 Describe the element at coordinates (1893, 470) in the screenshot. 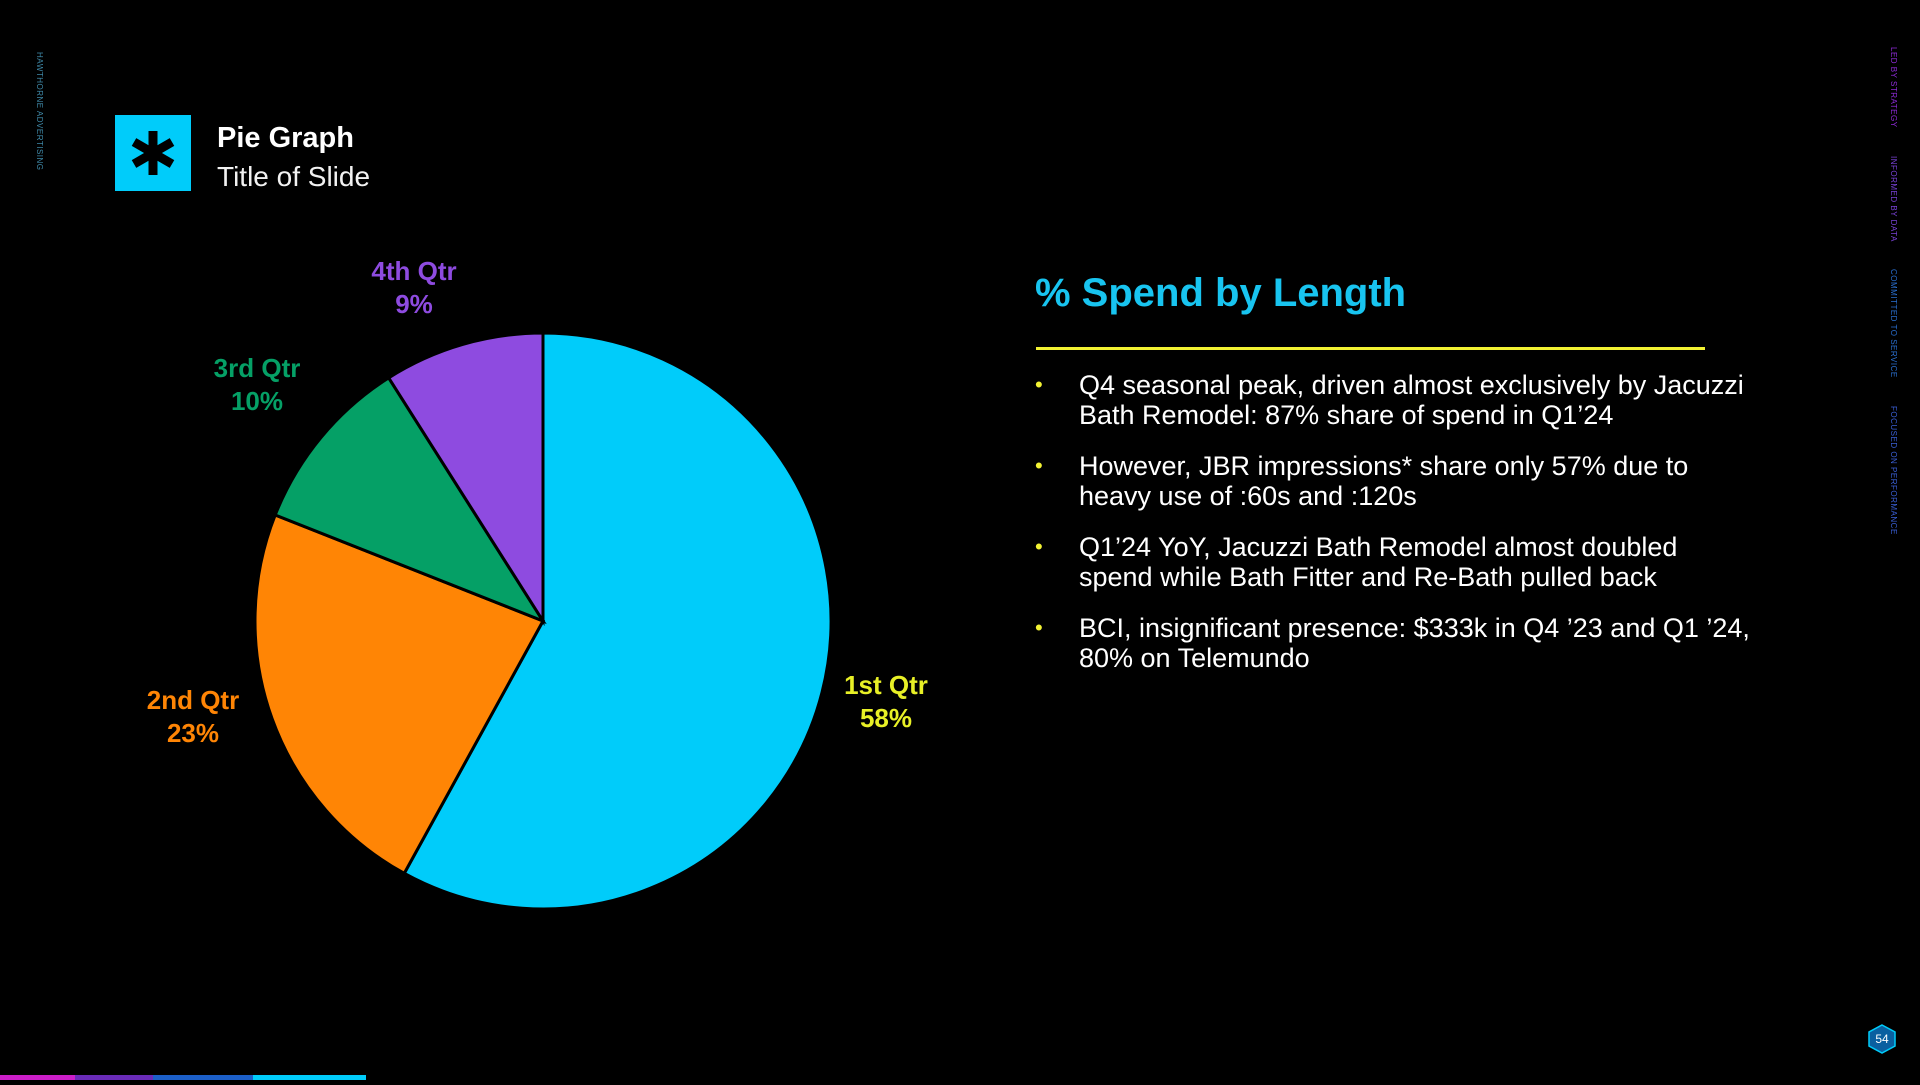

I see `tagline-3: FOCUSED ON PERFORMANCE` at that location.